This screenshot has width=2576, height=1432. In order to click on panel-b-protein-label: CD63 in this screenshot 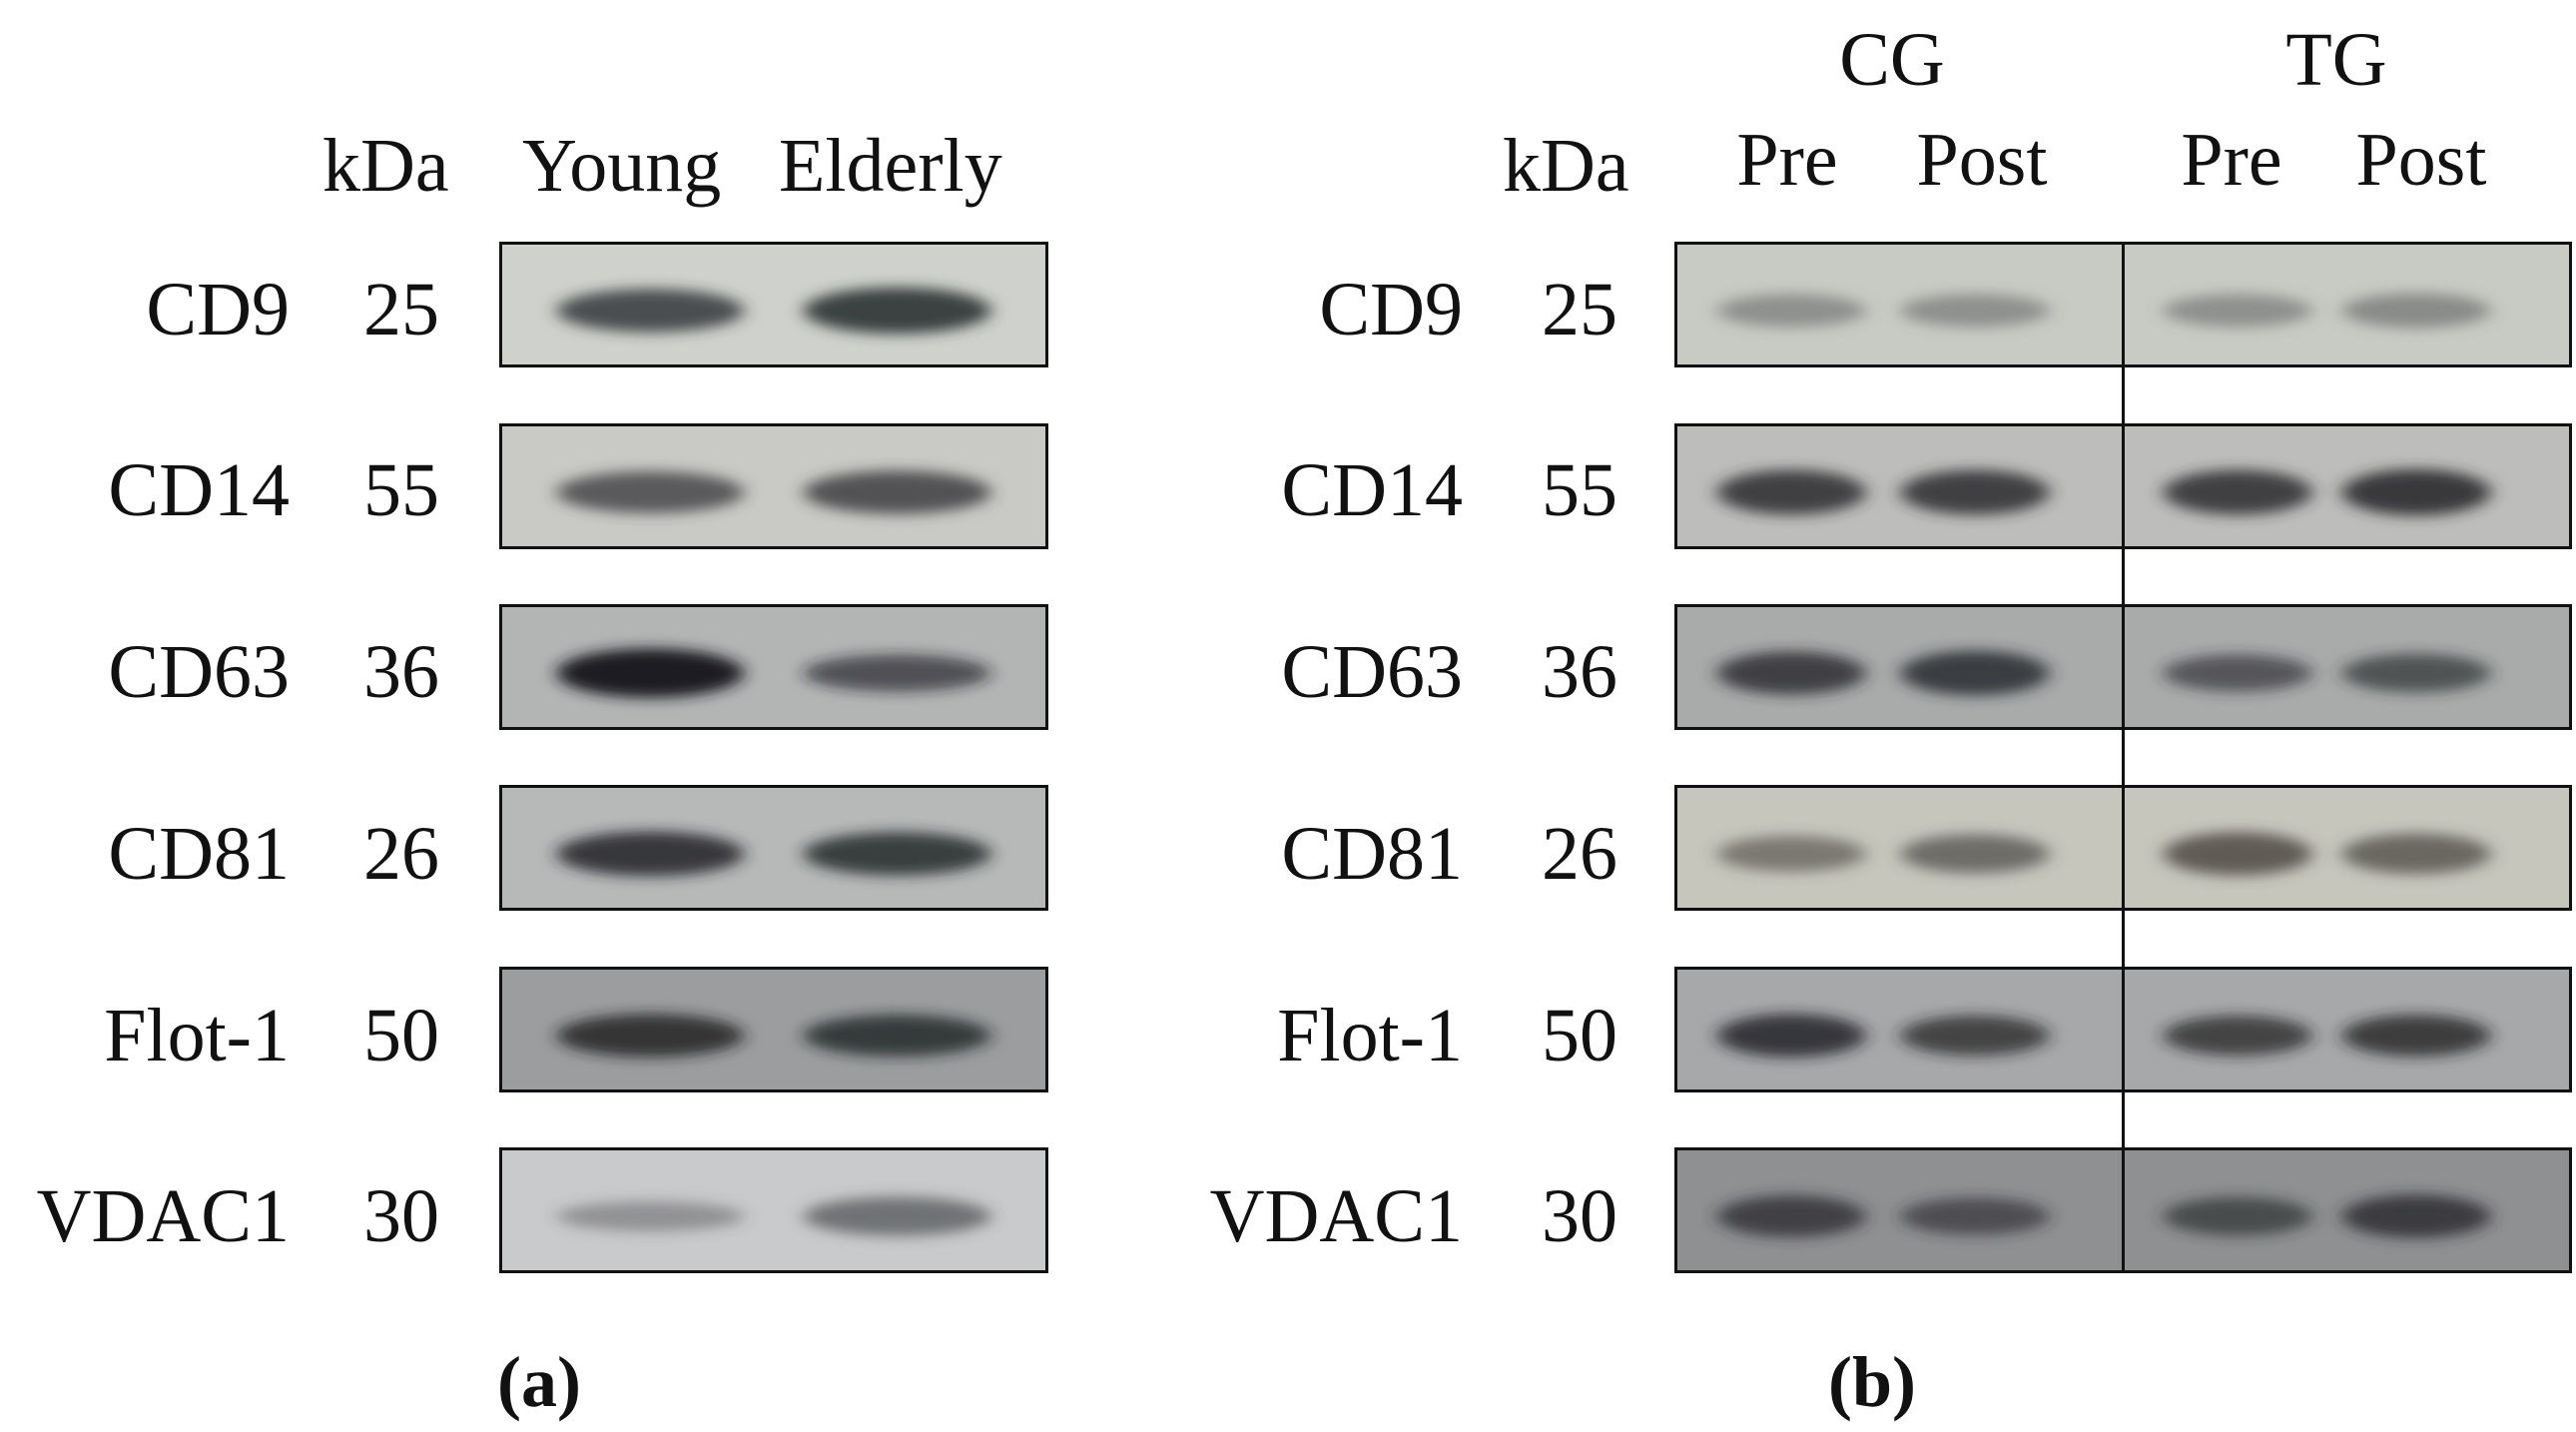, I will do `click(1372, 672)`.